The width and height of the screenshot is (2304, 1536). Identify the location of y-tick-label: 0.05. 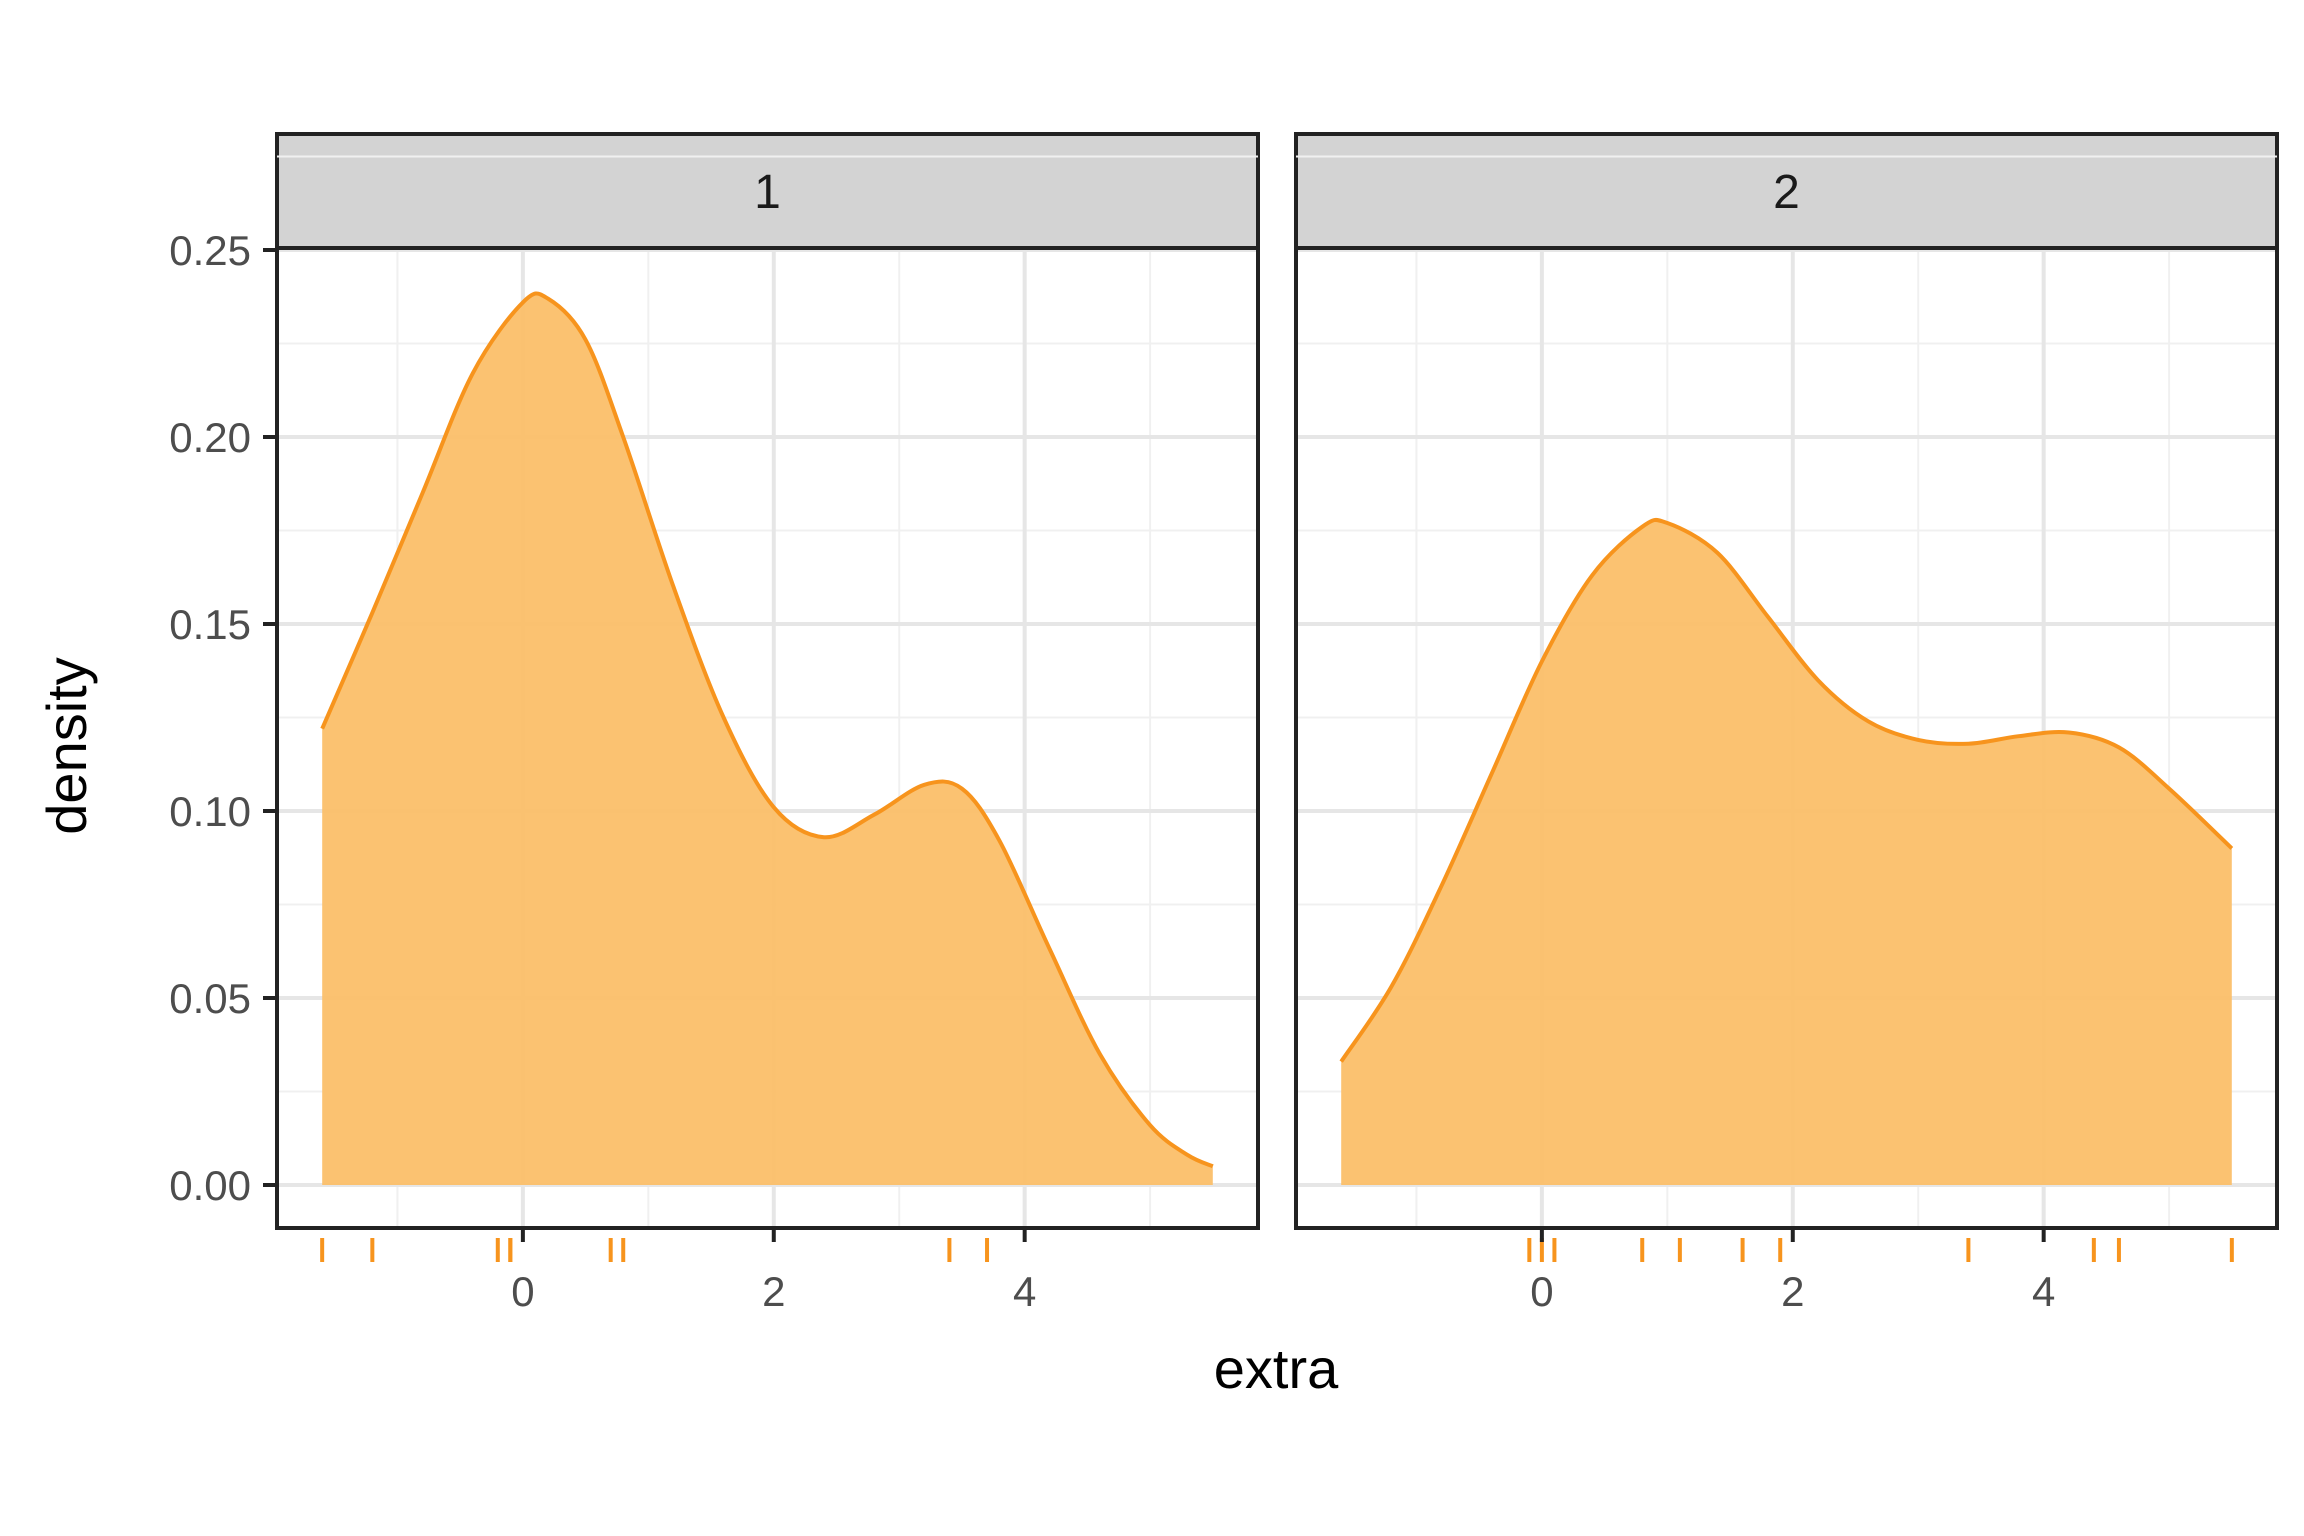
(210, 998).